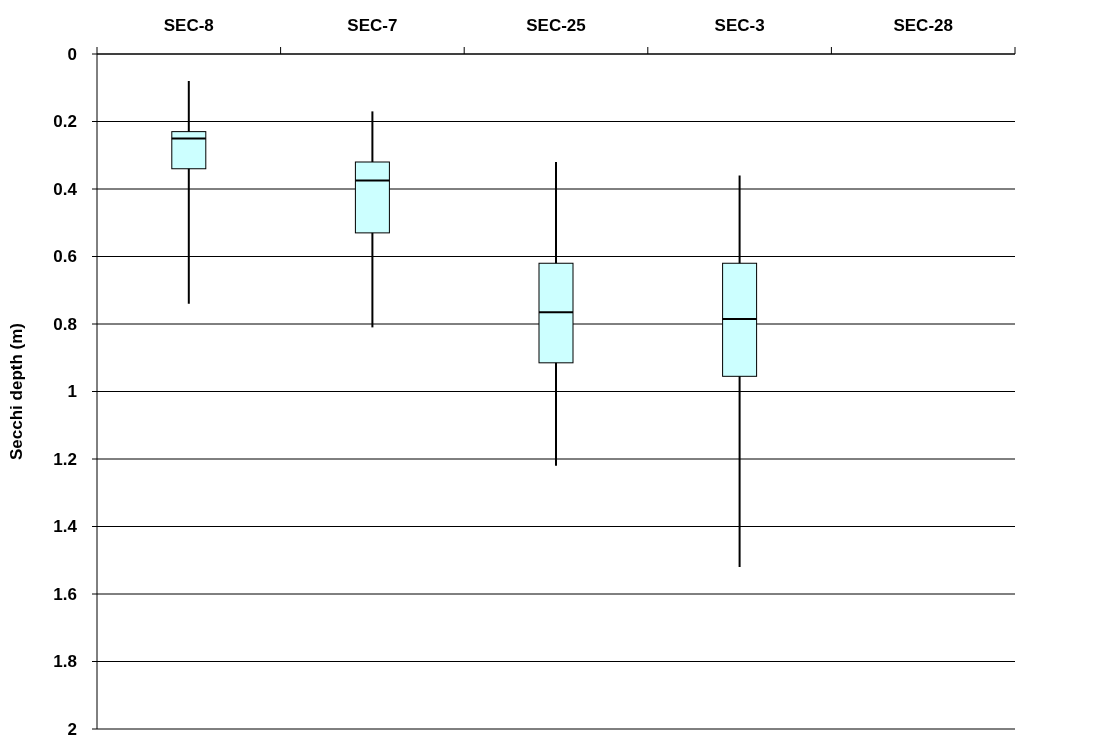  I want to click on y-tick-label: 1.6, so click(65, 594).